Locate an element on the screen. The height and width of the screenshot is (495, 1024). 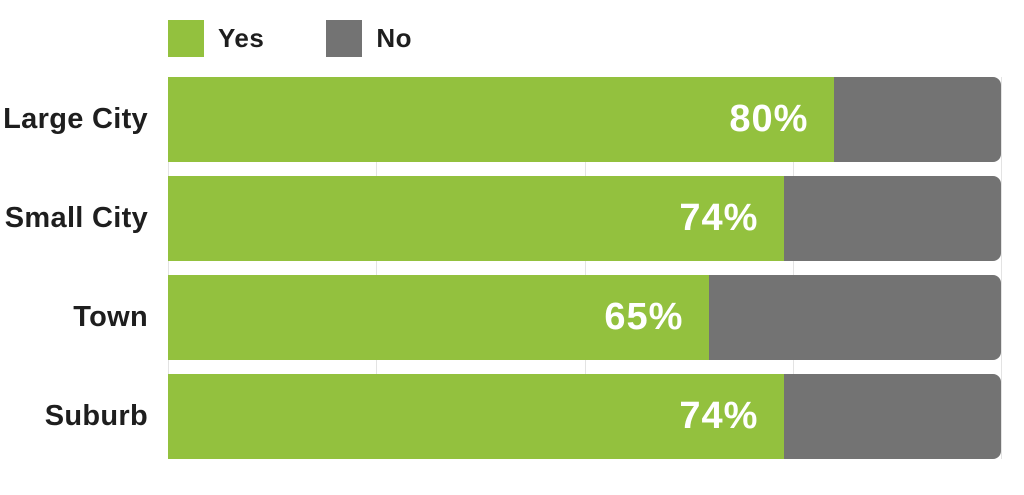
value-label: 80% is located at coordinates (769, 119).